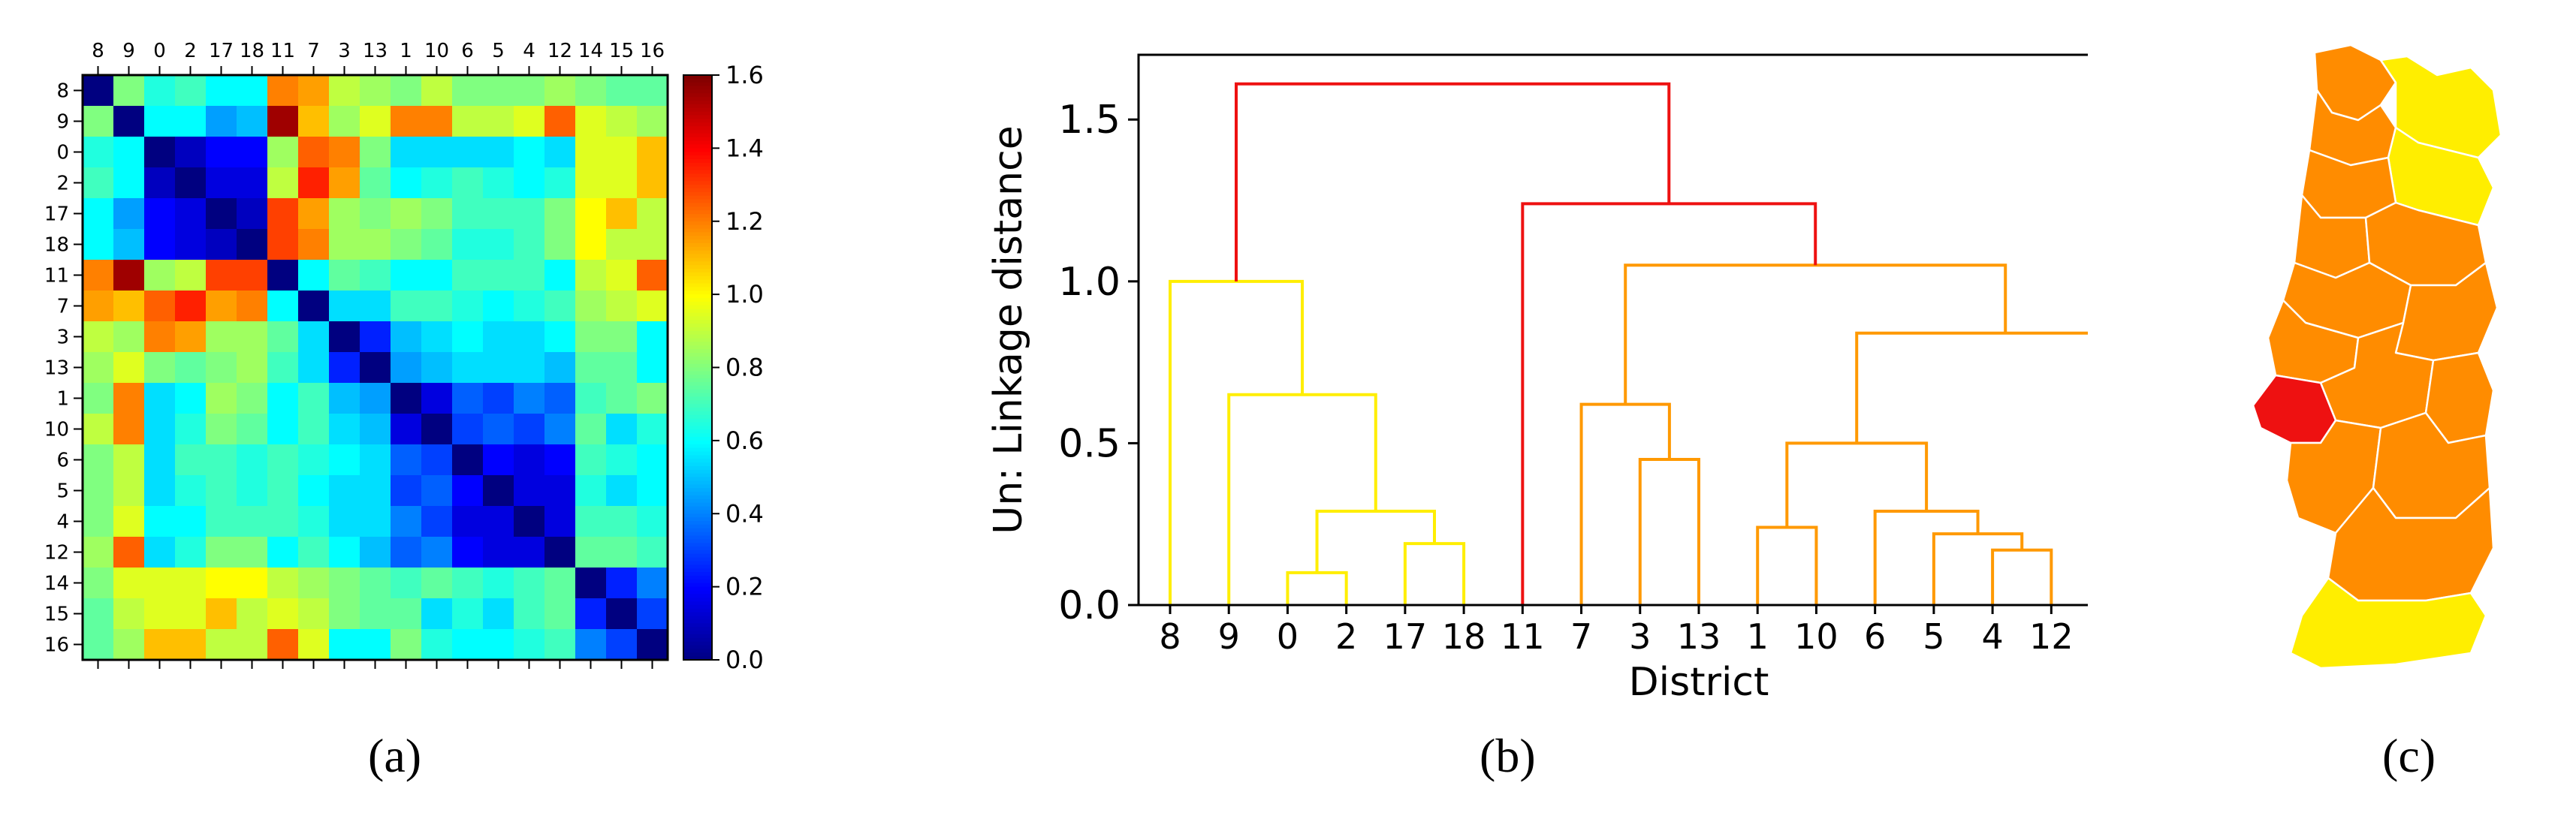 The height and width of the screenshot is (831, 2576). What do you see at coordinates (559, 51) in the screenshot?
I see `heatmap-top-tick-12: 12` at bounding box center [559, 51].